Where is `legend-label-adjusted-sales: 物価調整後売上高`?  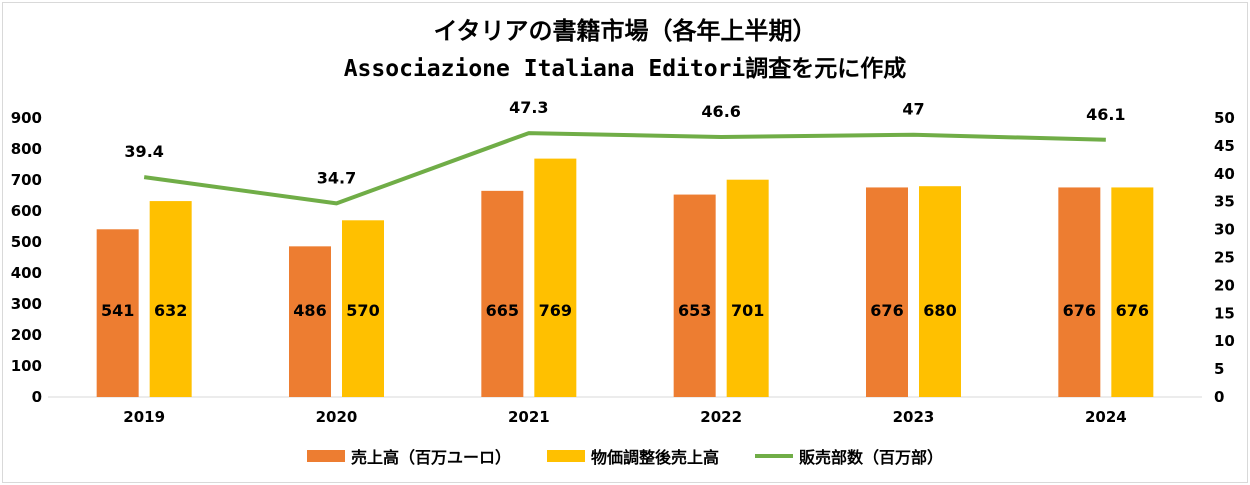 legend-label-adjusted-sales: 物価調整後売上高 is located at coordinates (654, 457).